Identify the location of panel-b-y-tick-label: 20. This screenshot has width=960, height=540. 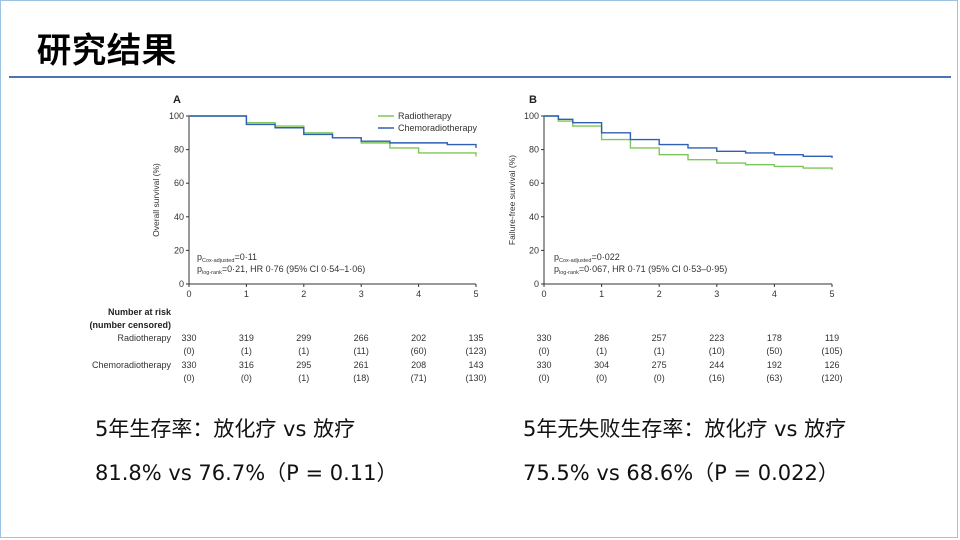
(534, 250).